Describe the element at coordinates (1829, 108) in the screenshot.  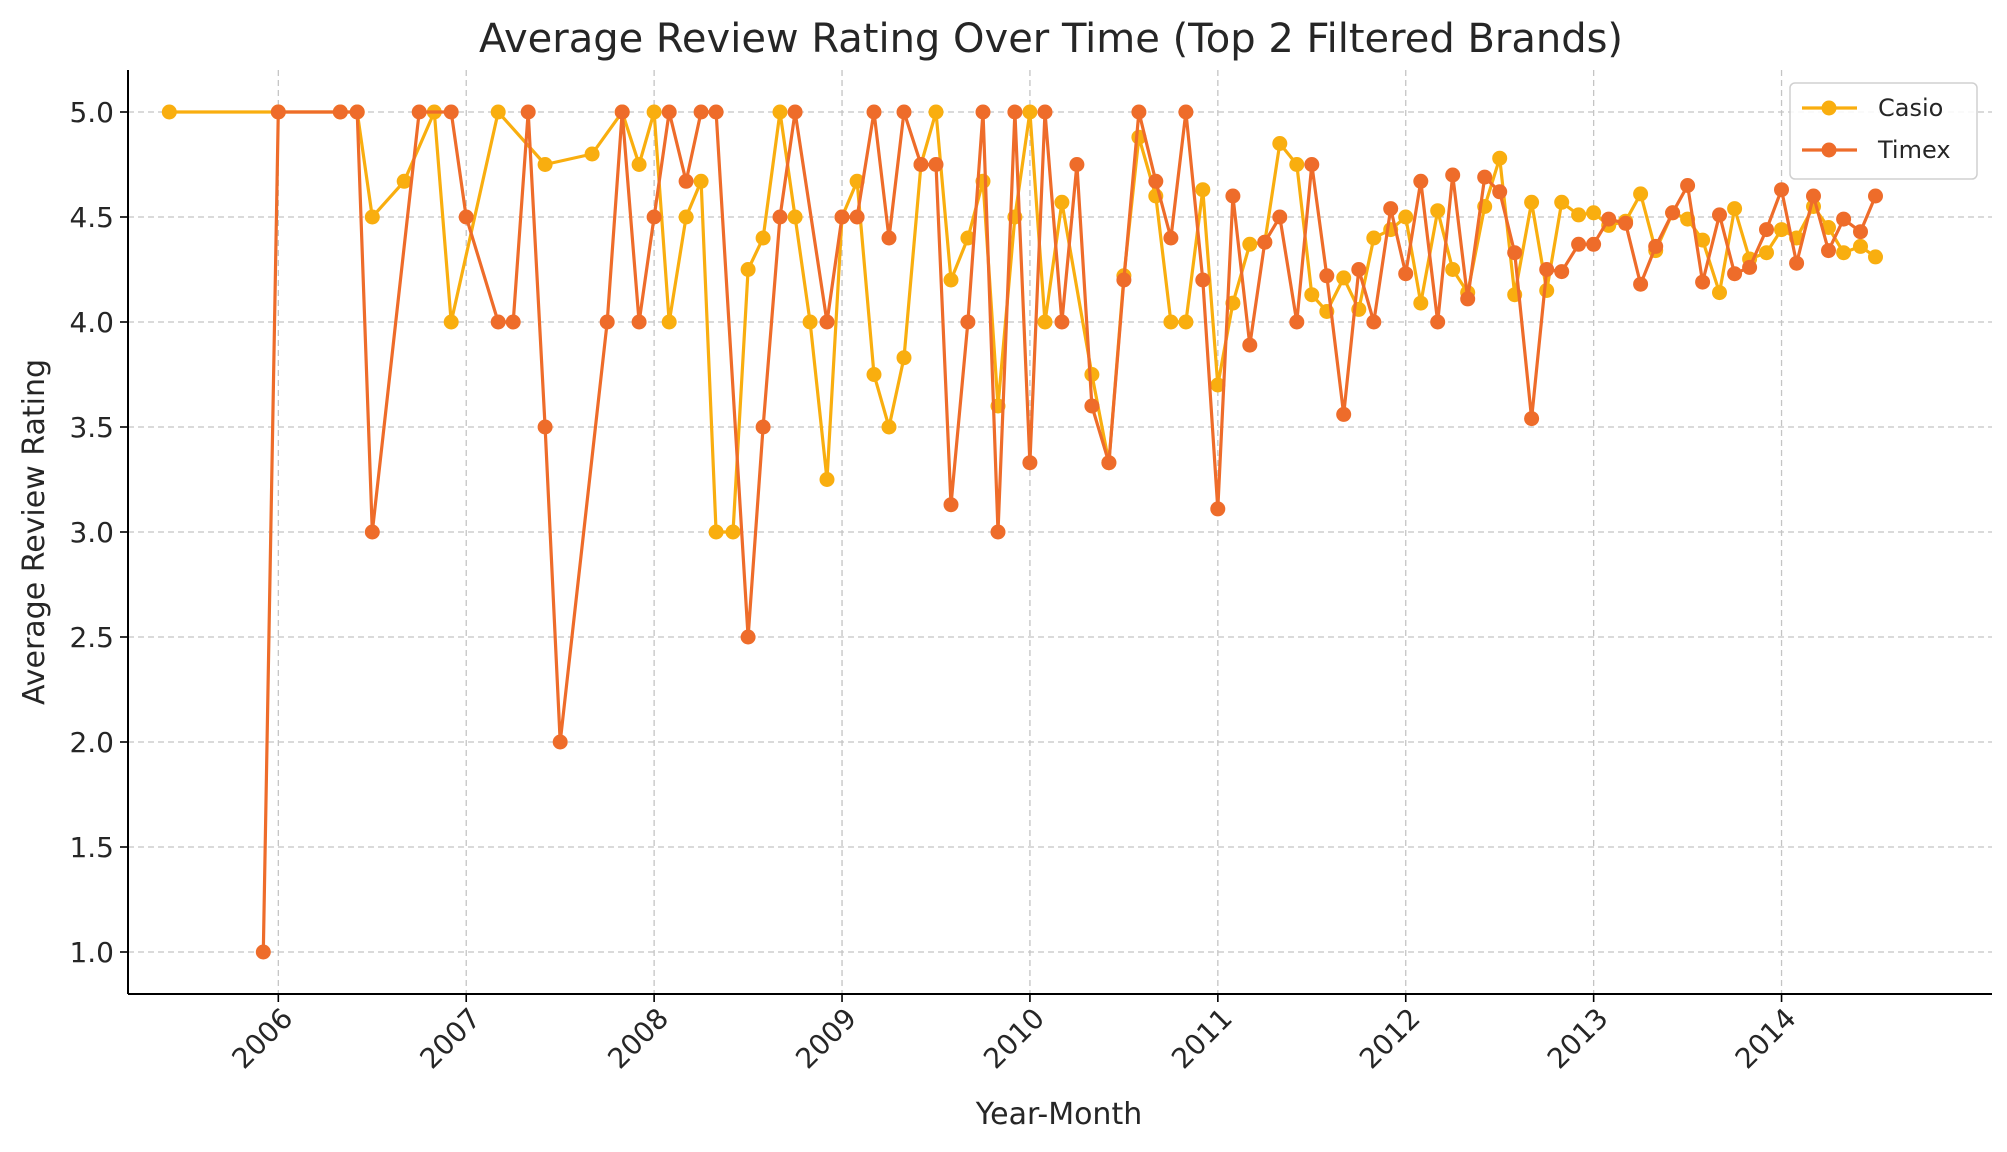
I see `legend-marker` at that location.